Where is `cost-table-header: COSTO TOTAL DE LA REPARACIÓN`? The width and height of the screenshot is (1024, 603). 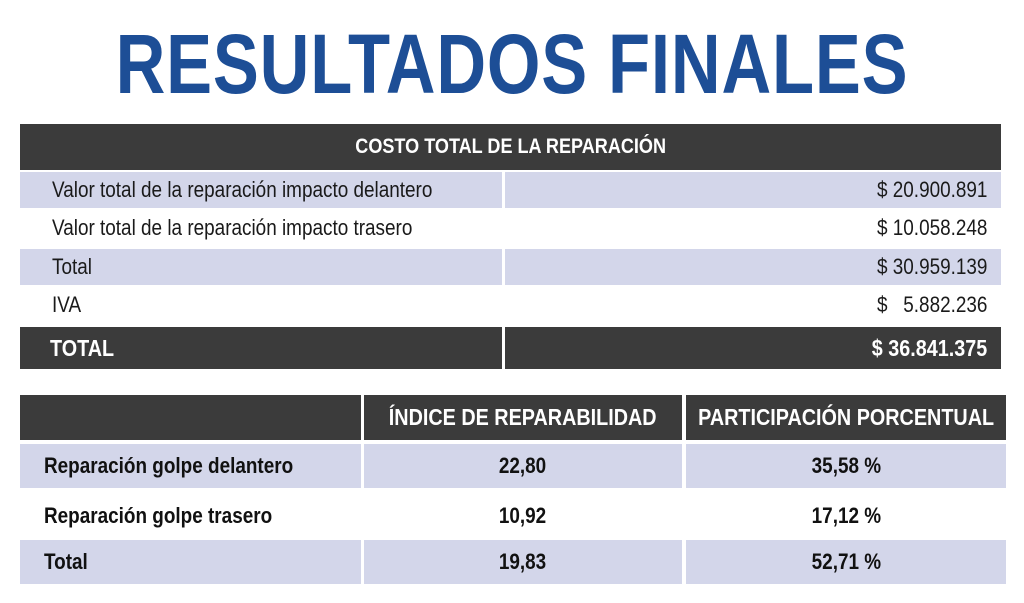 cost-table-header: COSTO TOTAL DE LA REPARACIÓN is located at coordinates (510, 147).